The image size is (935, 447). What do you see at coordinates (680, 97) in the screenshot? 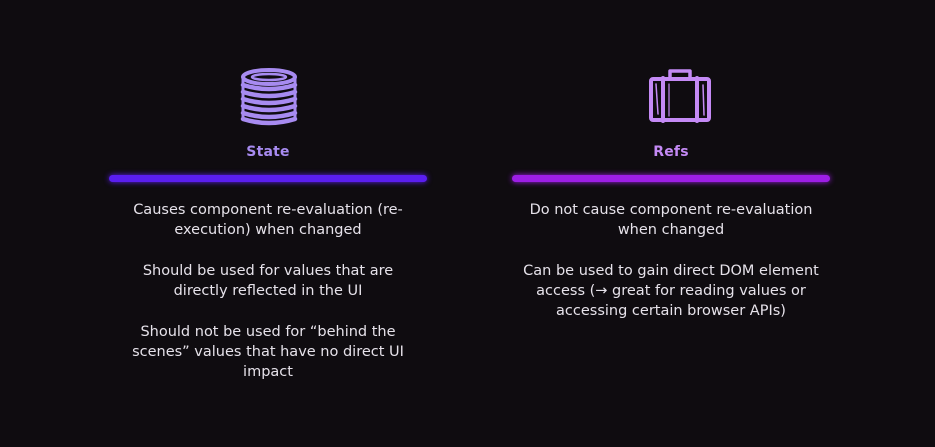
I see `box-icon` at bounding box center [680, 97].